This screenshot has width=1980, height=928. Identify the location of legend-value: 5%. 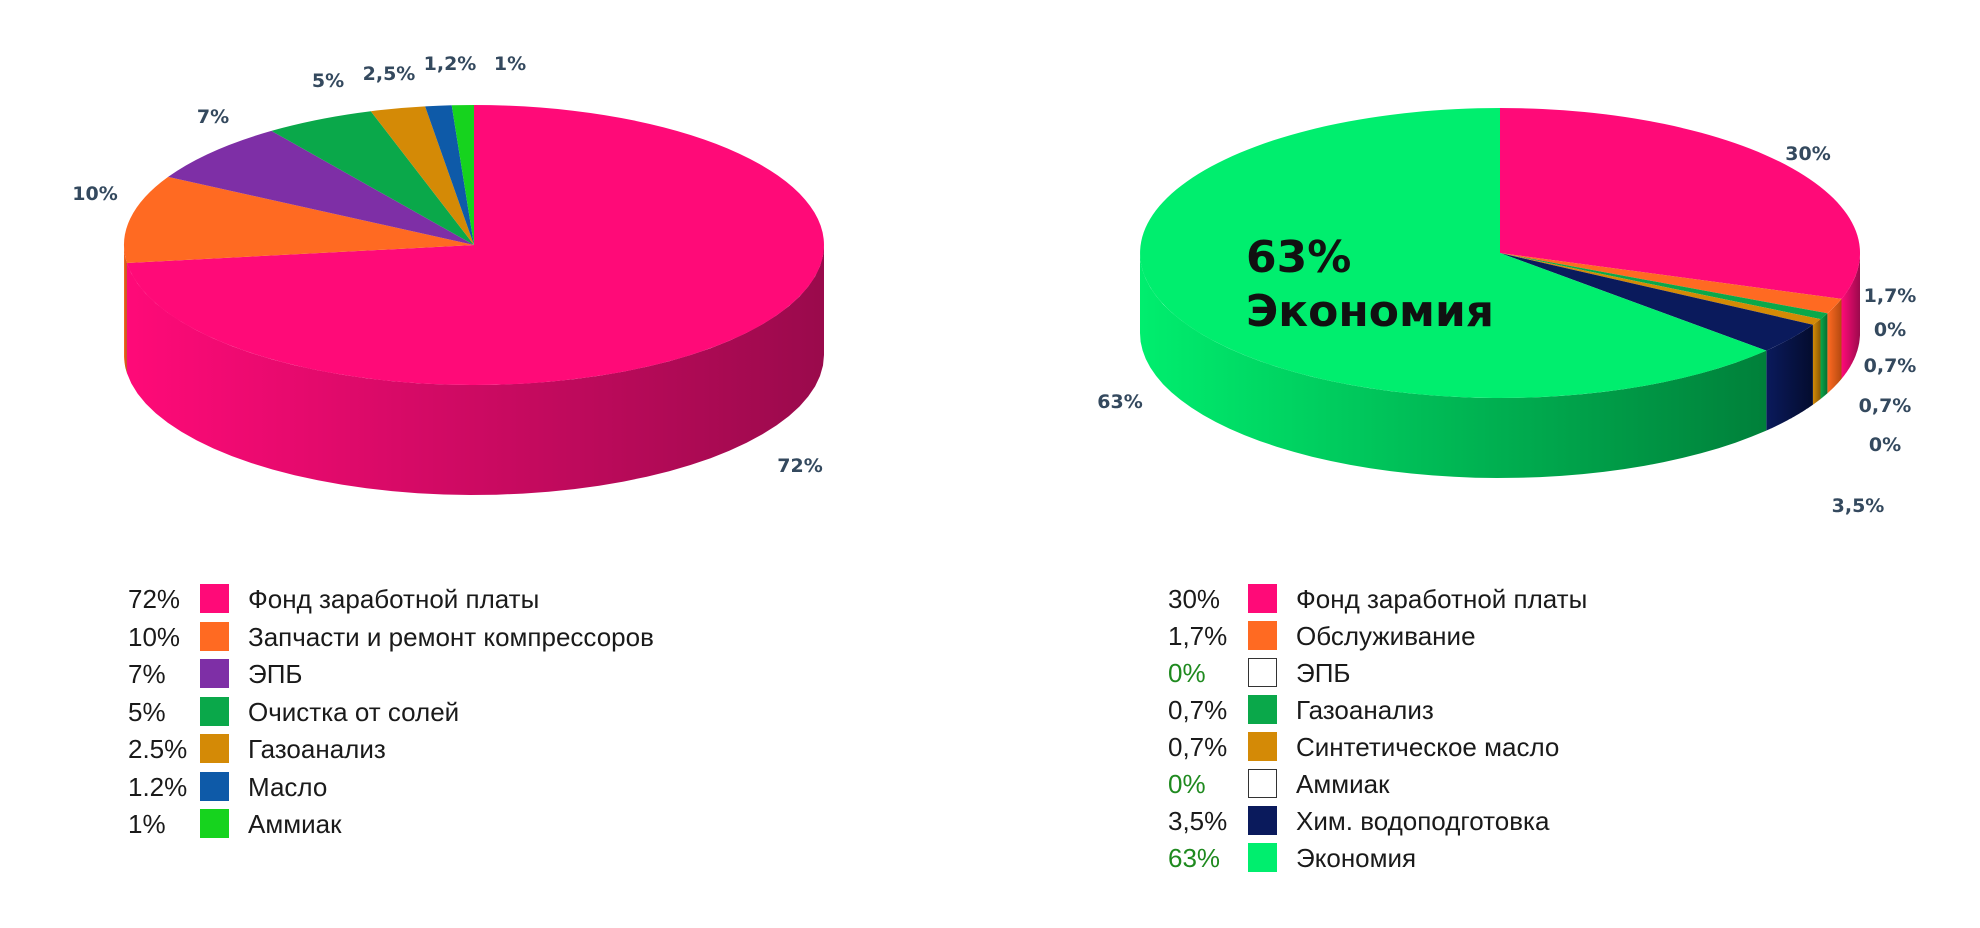
(147, 711).